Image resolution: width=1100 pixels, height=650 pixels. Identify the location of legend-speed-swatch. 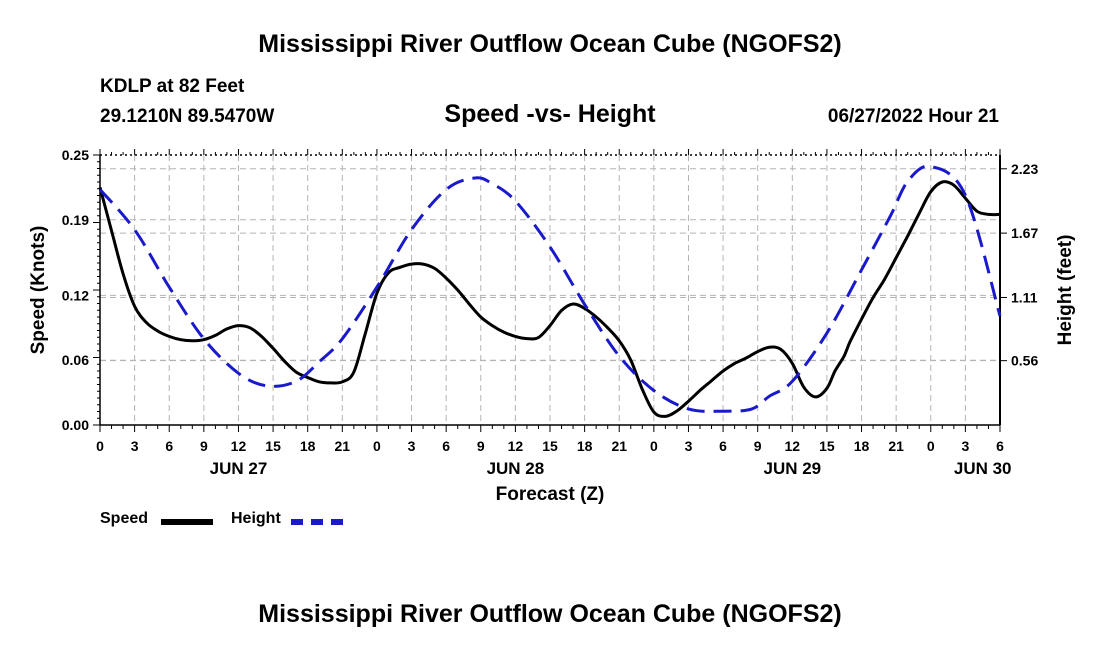
(187, 522).